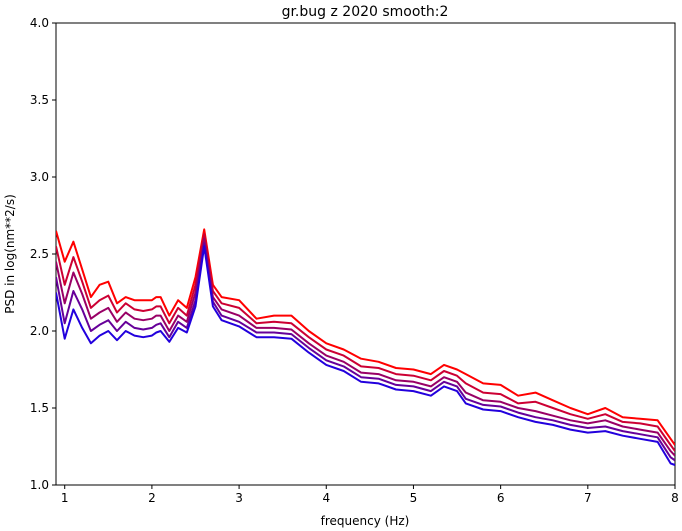 The width and height of the screenshot is (682, 531). I want to click on x-tick-label: 2, so click(152, 498).